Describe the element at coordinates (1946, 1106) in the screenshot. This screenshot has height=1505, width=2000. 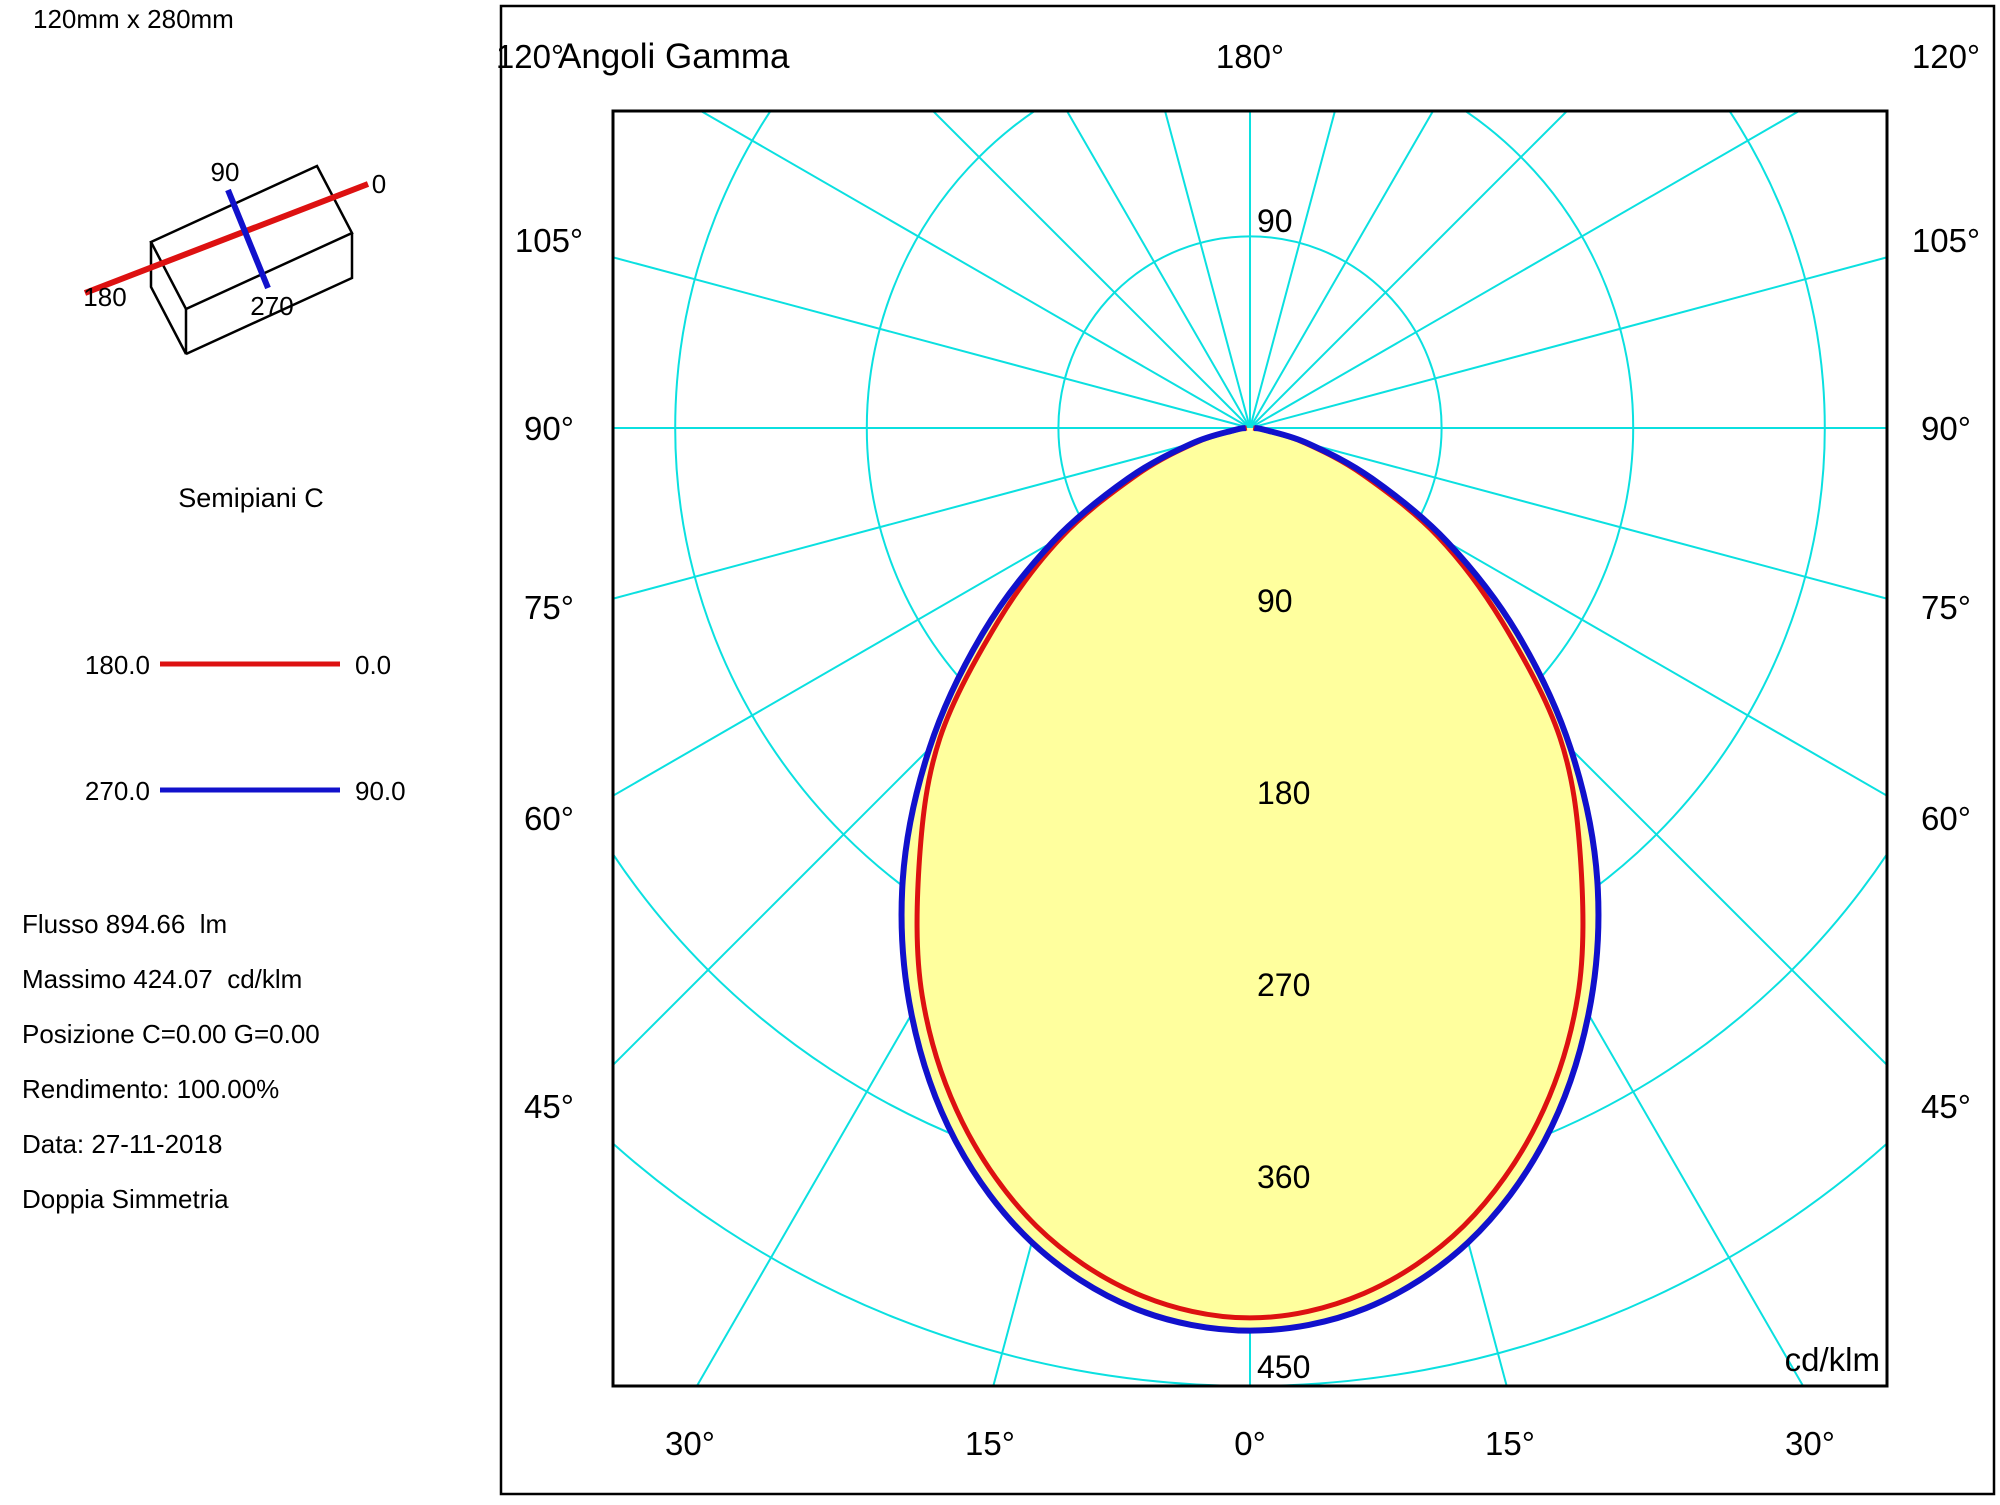
I see `gamma-label-right-45: 45°` at that location.